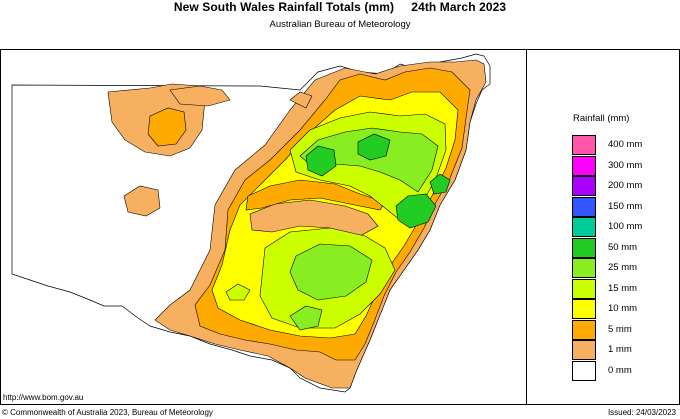 This screenshot has height=419, width=680. I want to click on legend-label: 50 mm, so click(623, 247).